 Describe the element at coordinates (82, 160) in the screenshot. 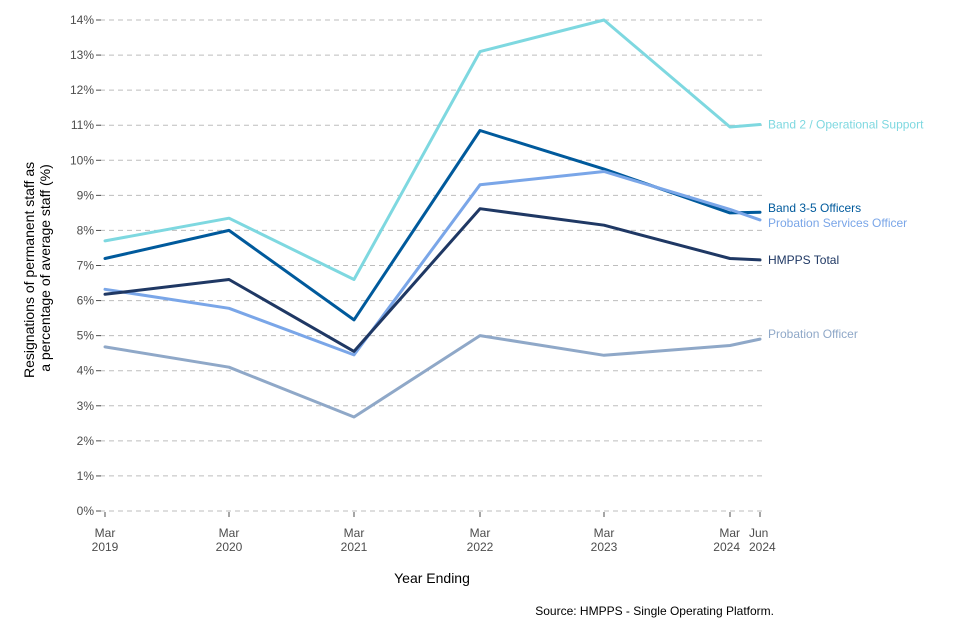

I see `y-tick-label: 10%` at that location.